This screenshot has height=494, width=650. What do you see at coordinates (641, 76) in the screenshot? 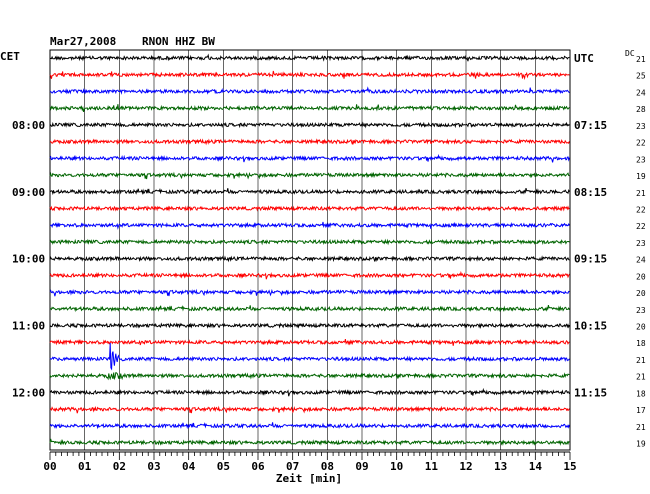
I see `dc-offset-label: 25` at bounding box center [641, 76].